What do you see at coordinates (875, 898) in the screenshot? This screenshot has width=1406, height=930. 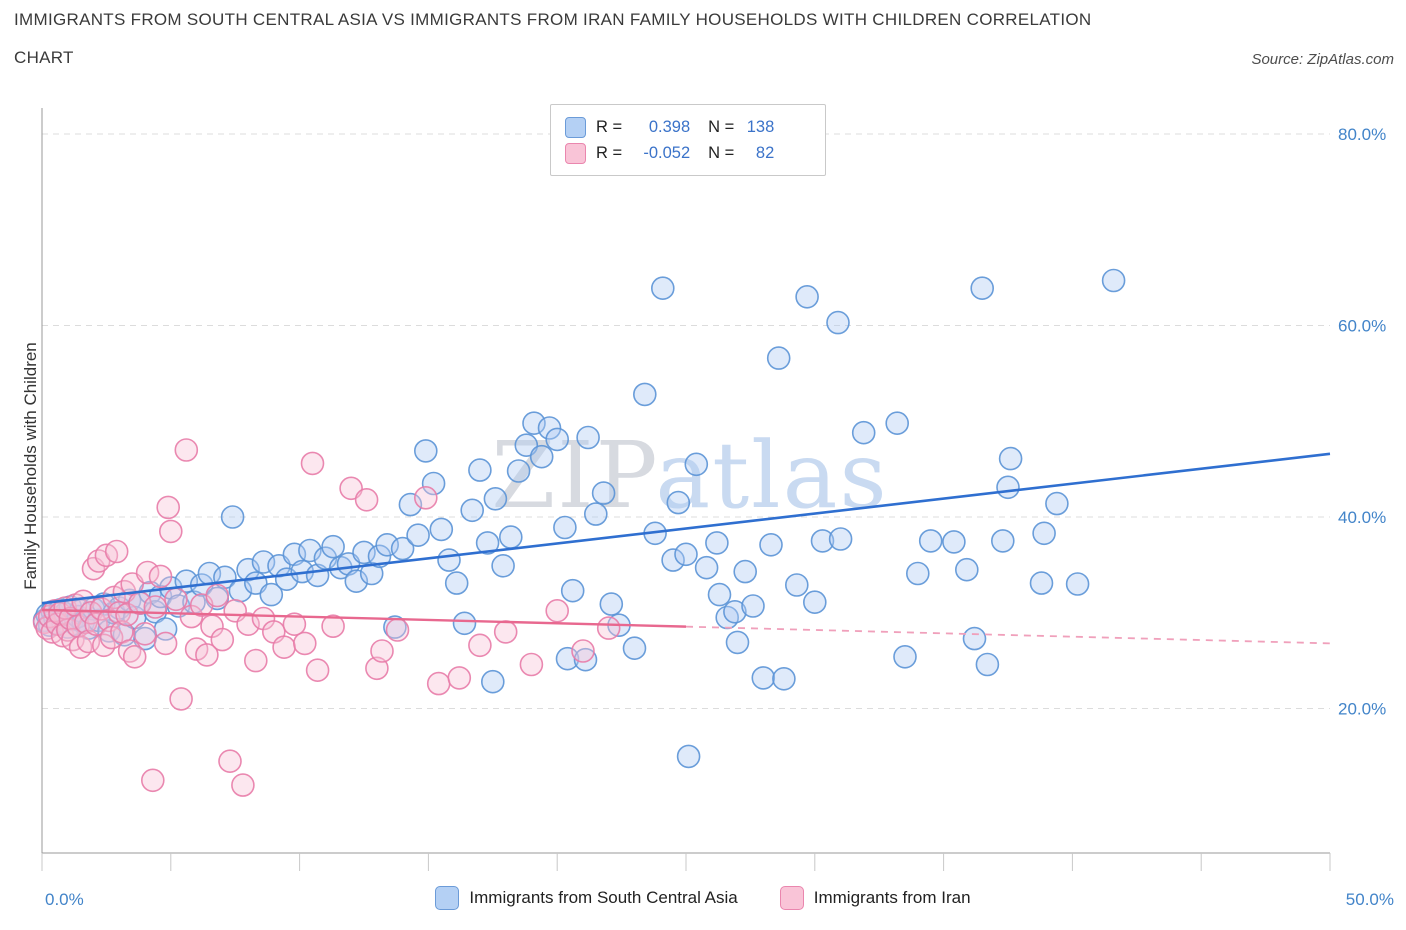 I see `legend-item-iran: Immigrants from Iran` at bounding box center [875, 898].